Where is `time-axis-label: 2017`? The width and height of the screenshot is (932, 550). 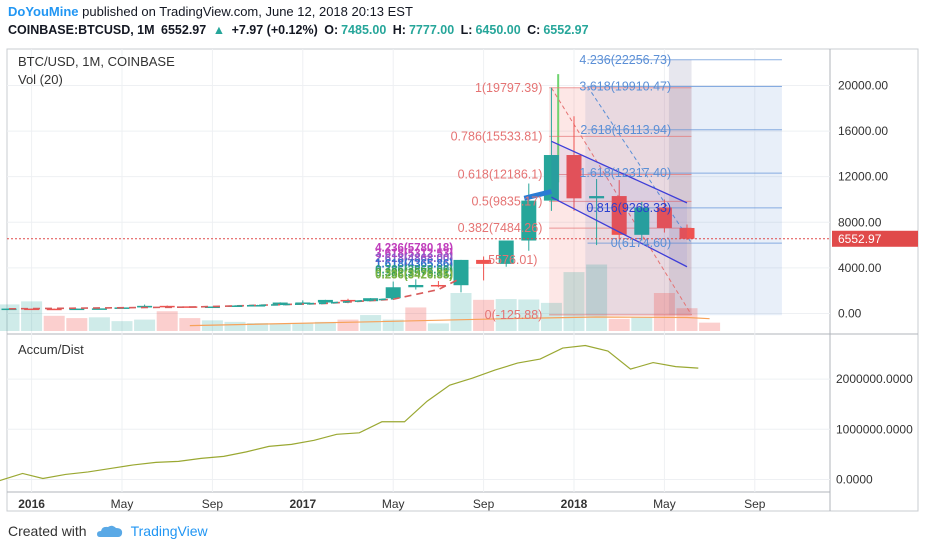 time-axis-label: 2017 is located at coordinates (302, 504).